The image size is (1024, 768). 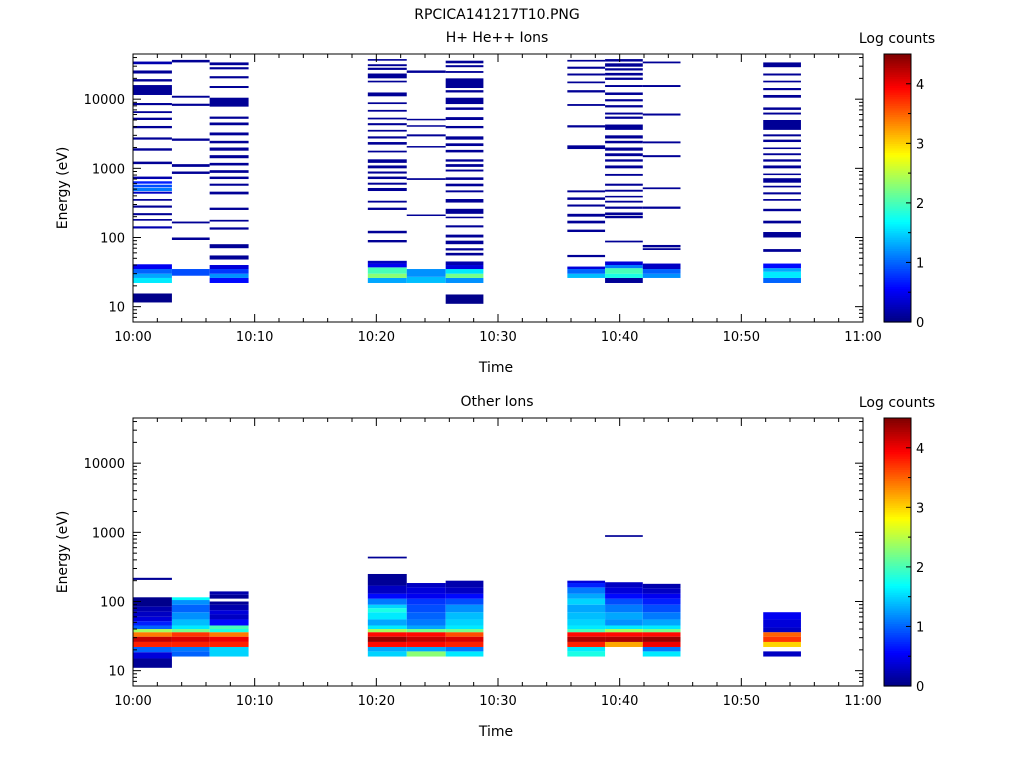 I want to click on y-tick-label: 10, so click(x=116, y=672).